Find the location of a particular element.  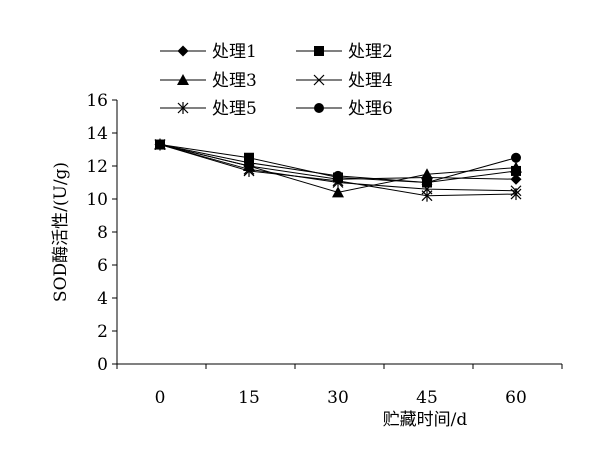

y-tick-label: 2 is located at coordinates (102, 332).